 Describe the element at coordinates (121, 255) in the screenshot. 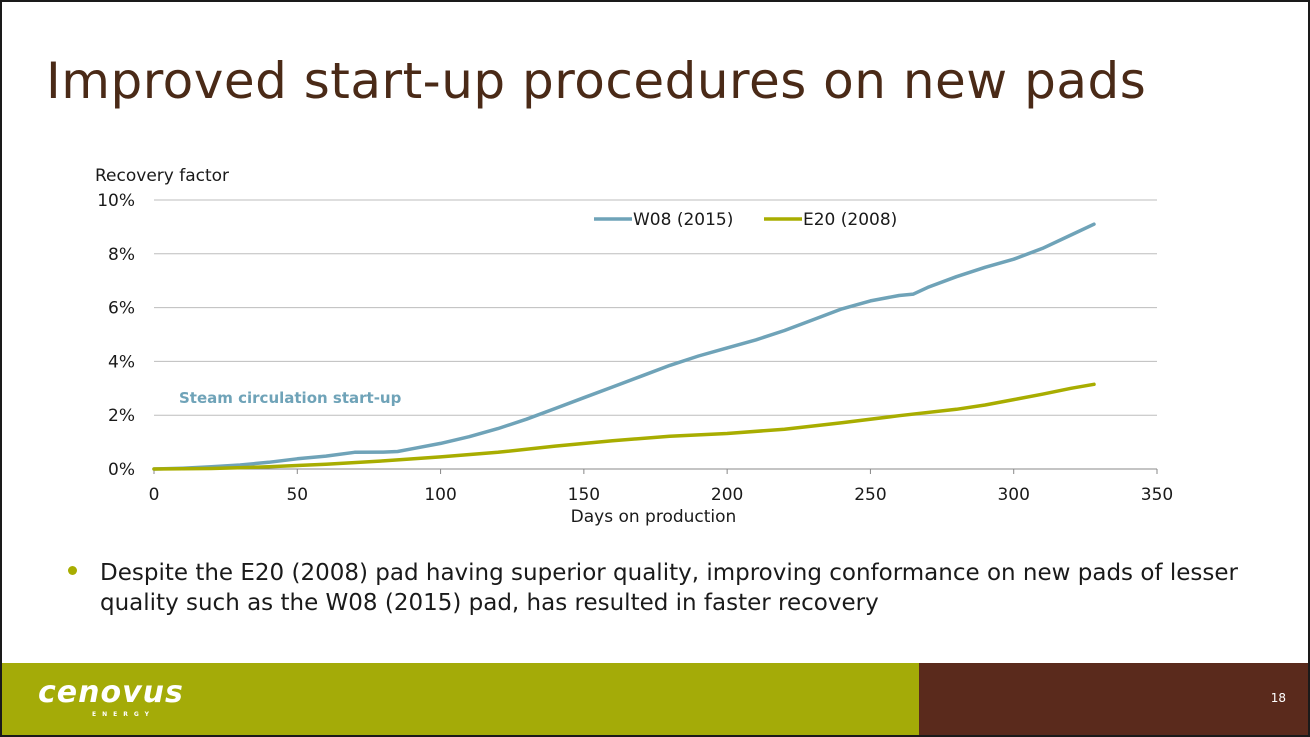

I see `y-tick-label: 8%` at that location.